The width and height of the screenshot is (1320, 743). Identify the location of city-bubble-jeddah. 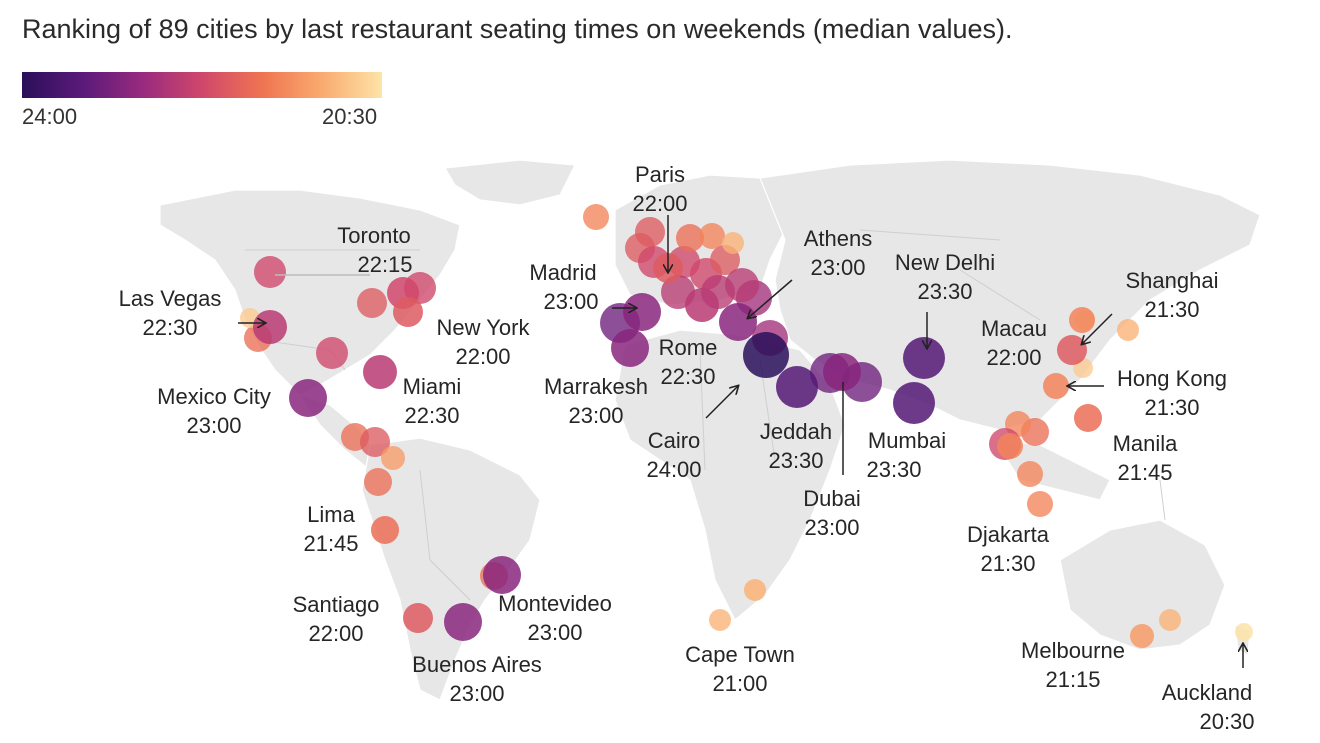
(797, 387).